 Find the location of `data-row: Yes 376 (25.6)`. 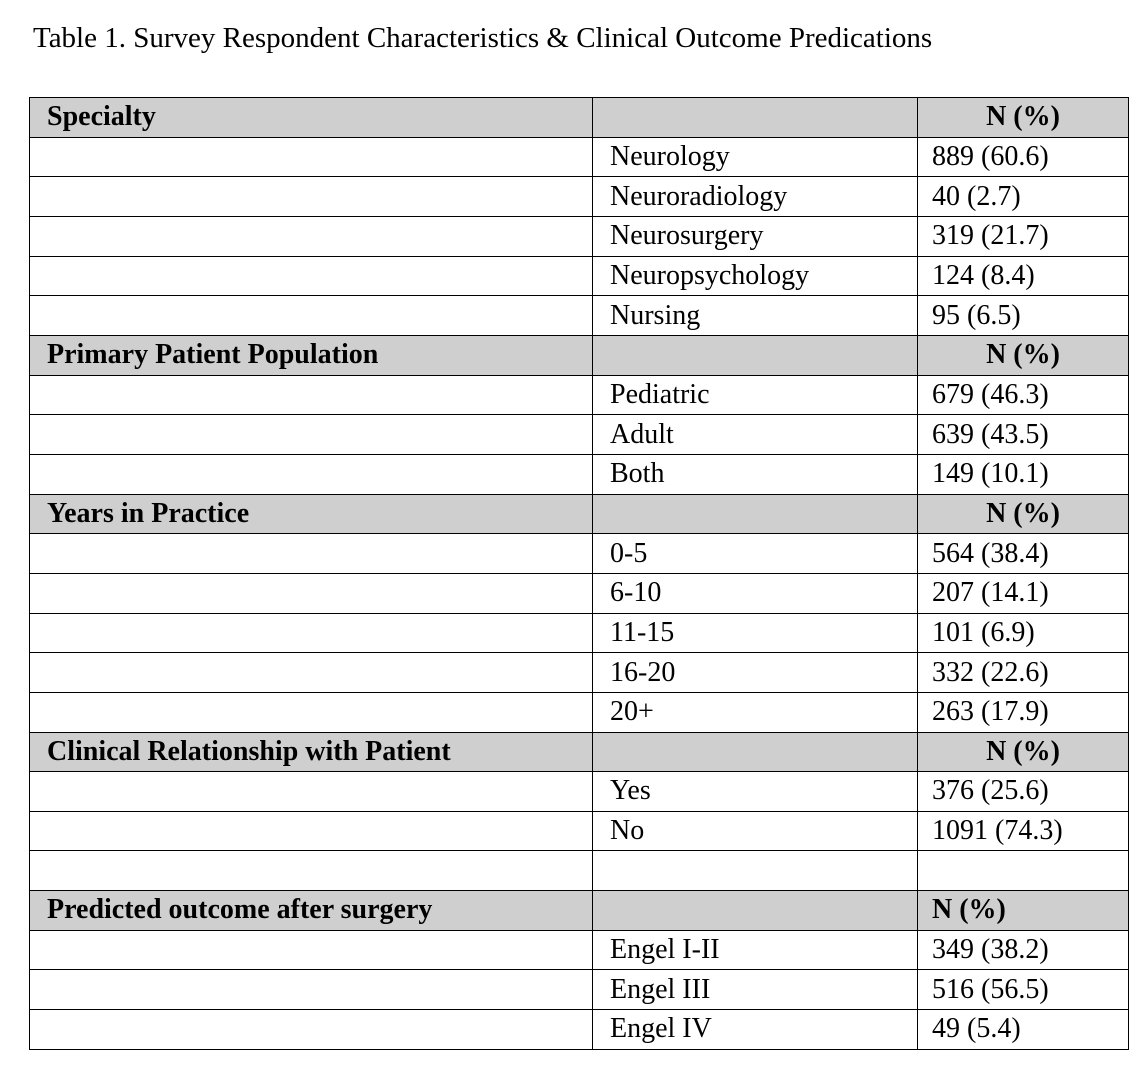

data-row: Yes 376 (25.6) is located at coordinates (579, 791).